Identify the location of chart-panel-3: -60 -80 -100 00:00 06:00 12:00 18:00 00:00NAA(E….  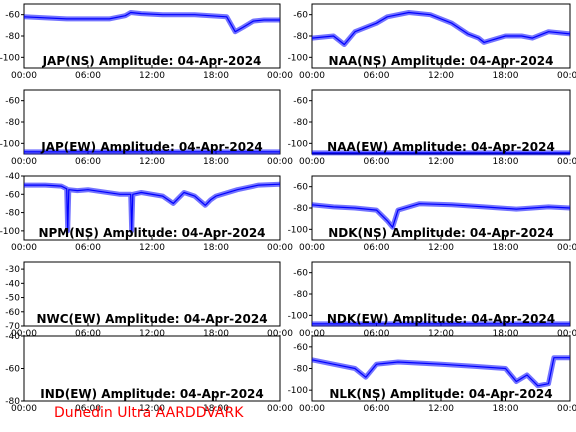
(432, 128).